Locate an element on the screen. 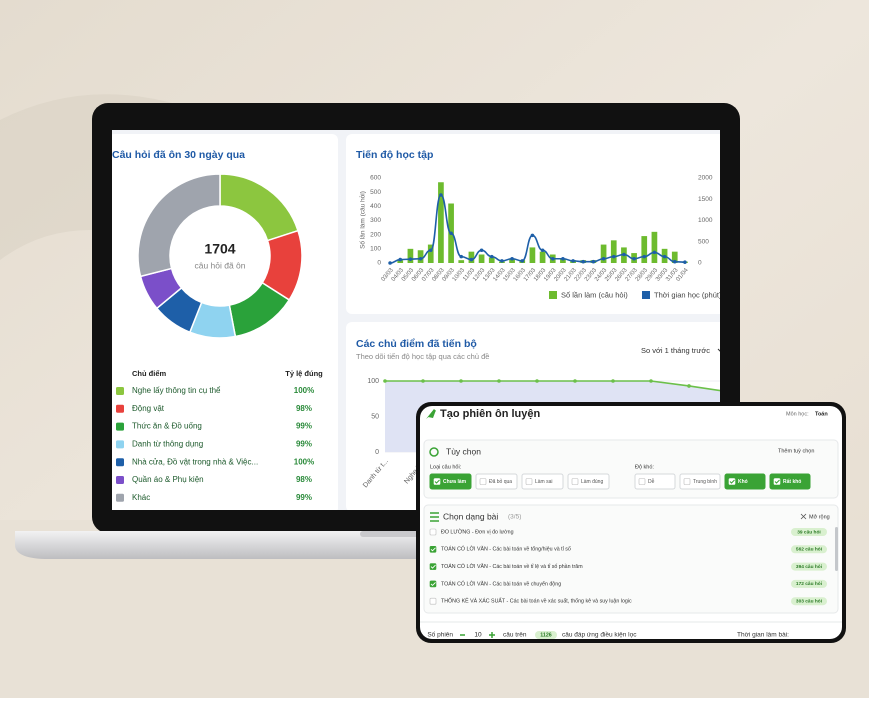 The height and width of the screenshot is (703, 869). field-label: Độ khó: is located at coordinates (644, 467).